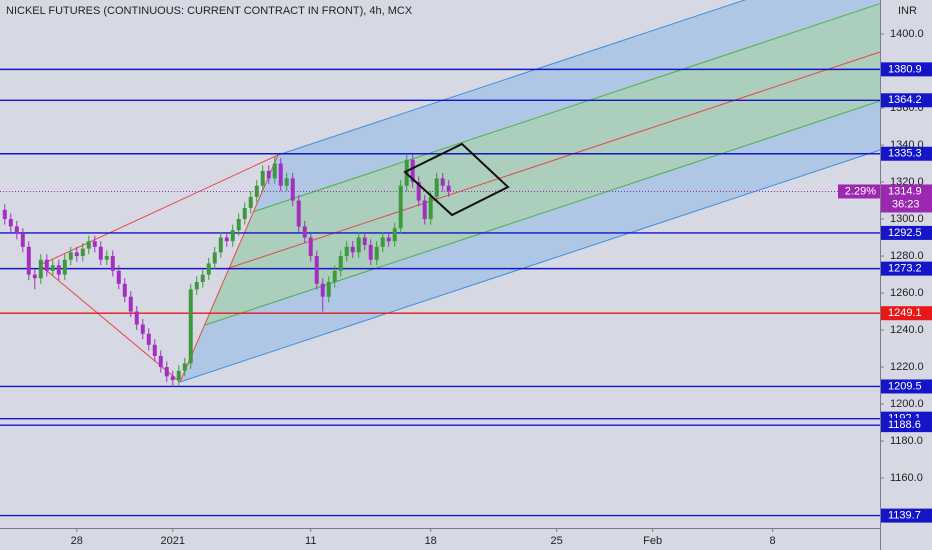 Image resolution: width=932 pixels, height=550 pixels. What do you see at coordinates (905, 69) in the screenshot?
I see `level-label: 1380.9` at bounding box center [905, 69].